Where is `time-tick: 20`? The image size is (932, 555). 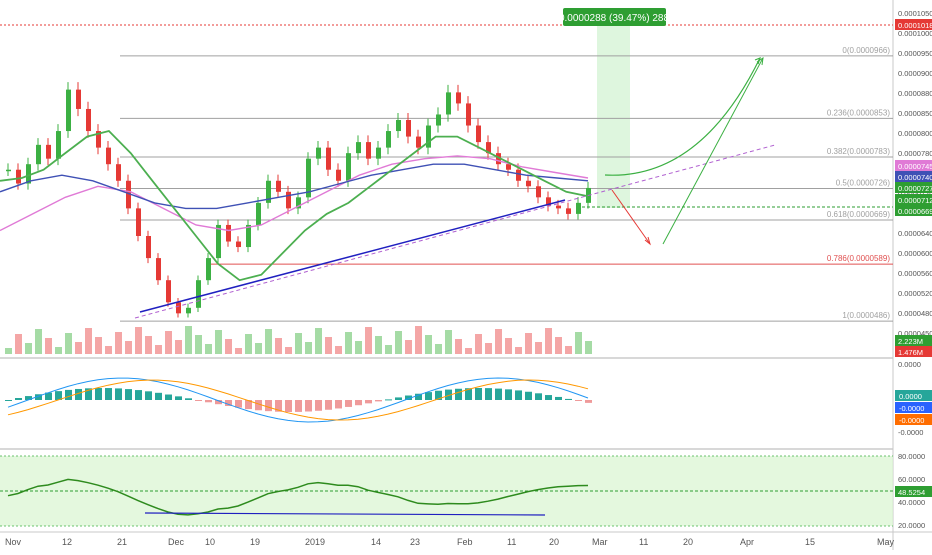
time-tick: 20 is located at coordinates (688, 542).